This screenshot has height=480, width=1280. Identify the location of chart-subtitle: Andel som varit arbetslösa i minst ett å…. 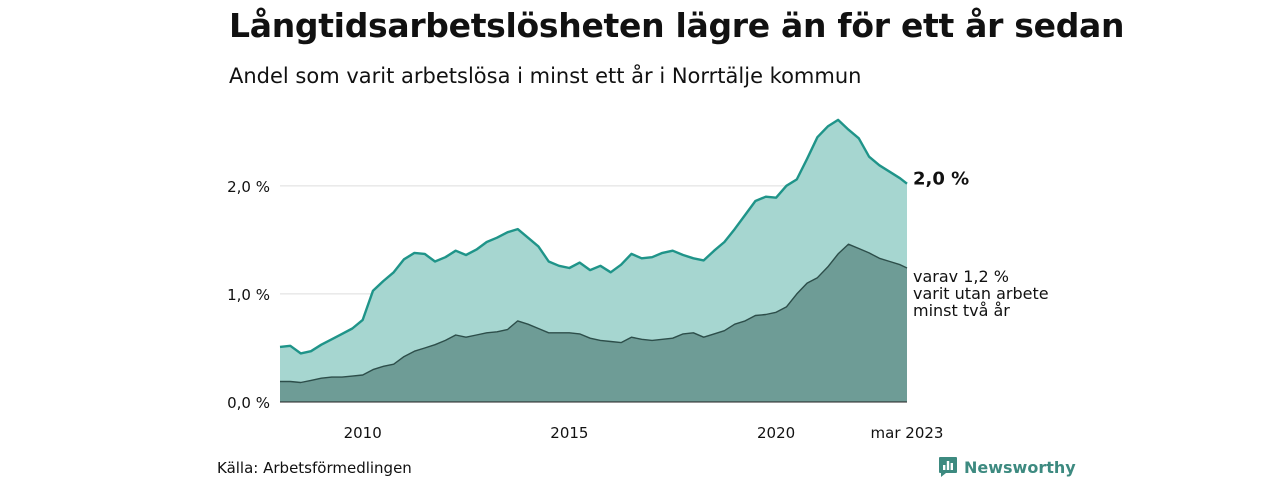
(545, 76).